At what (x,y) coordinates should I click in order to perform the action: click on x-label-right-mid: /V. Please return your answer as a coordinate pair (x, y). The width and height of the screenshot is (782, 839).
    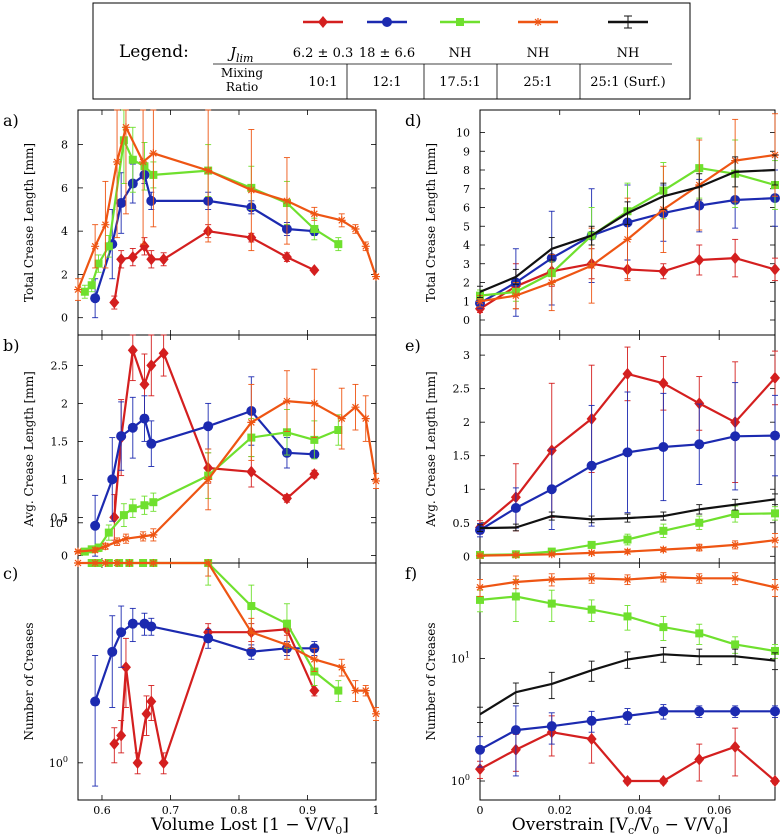
    Looking at the image, I should click on (643, 825).